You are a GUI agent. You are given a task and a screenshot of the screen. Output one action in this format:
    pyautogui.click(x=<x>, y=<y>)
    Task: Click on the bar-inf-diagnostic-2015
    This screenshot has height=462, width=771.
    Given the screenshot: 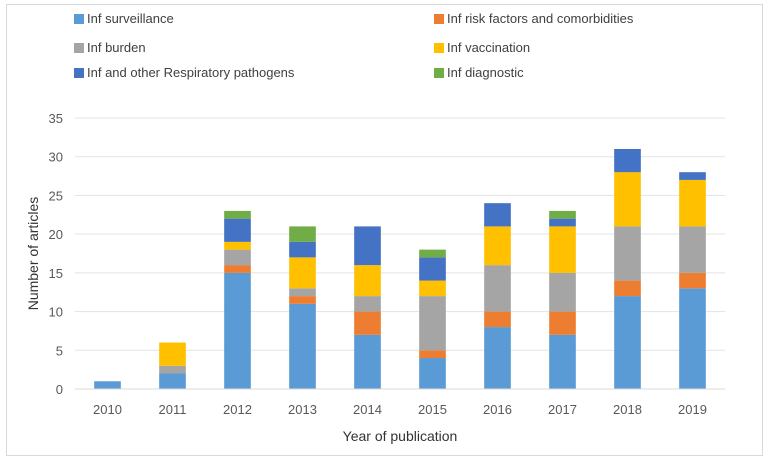 What is the action you would take?
    pyautogui.click(x=432, y=253)
    